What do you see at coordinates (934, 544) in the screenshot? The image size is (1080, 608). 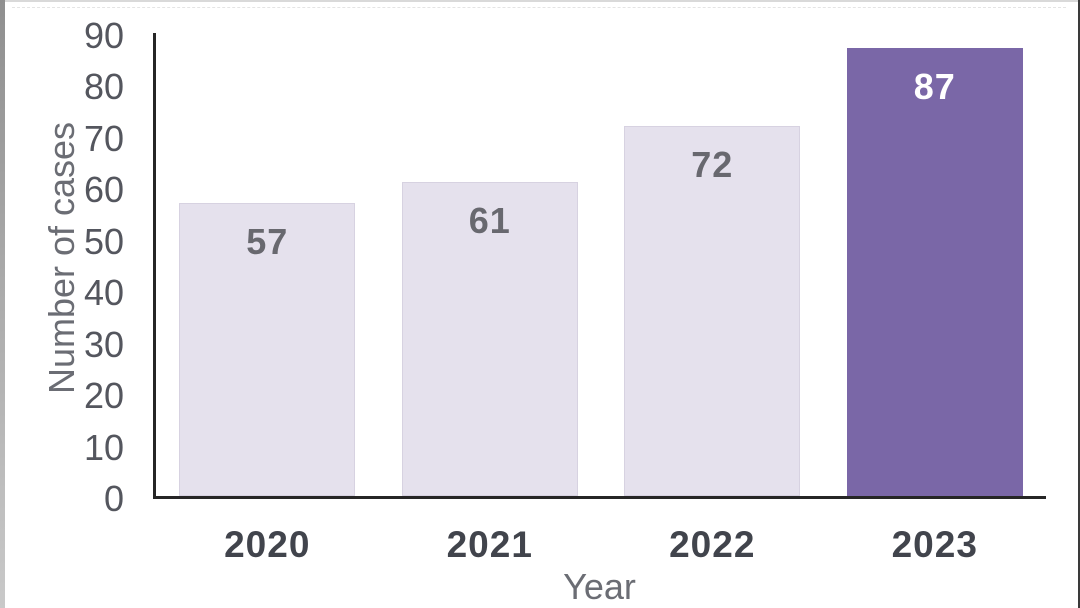 I see `x-category-label-2023: 2023` at bounding box center [934, 544].